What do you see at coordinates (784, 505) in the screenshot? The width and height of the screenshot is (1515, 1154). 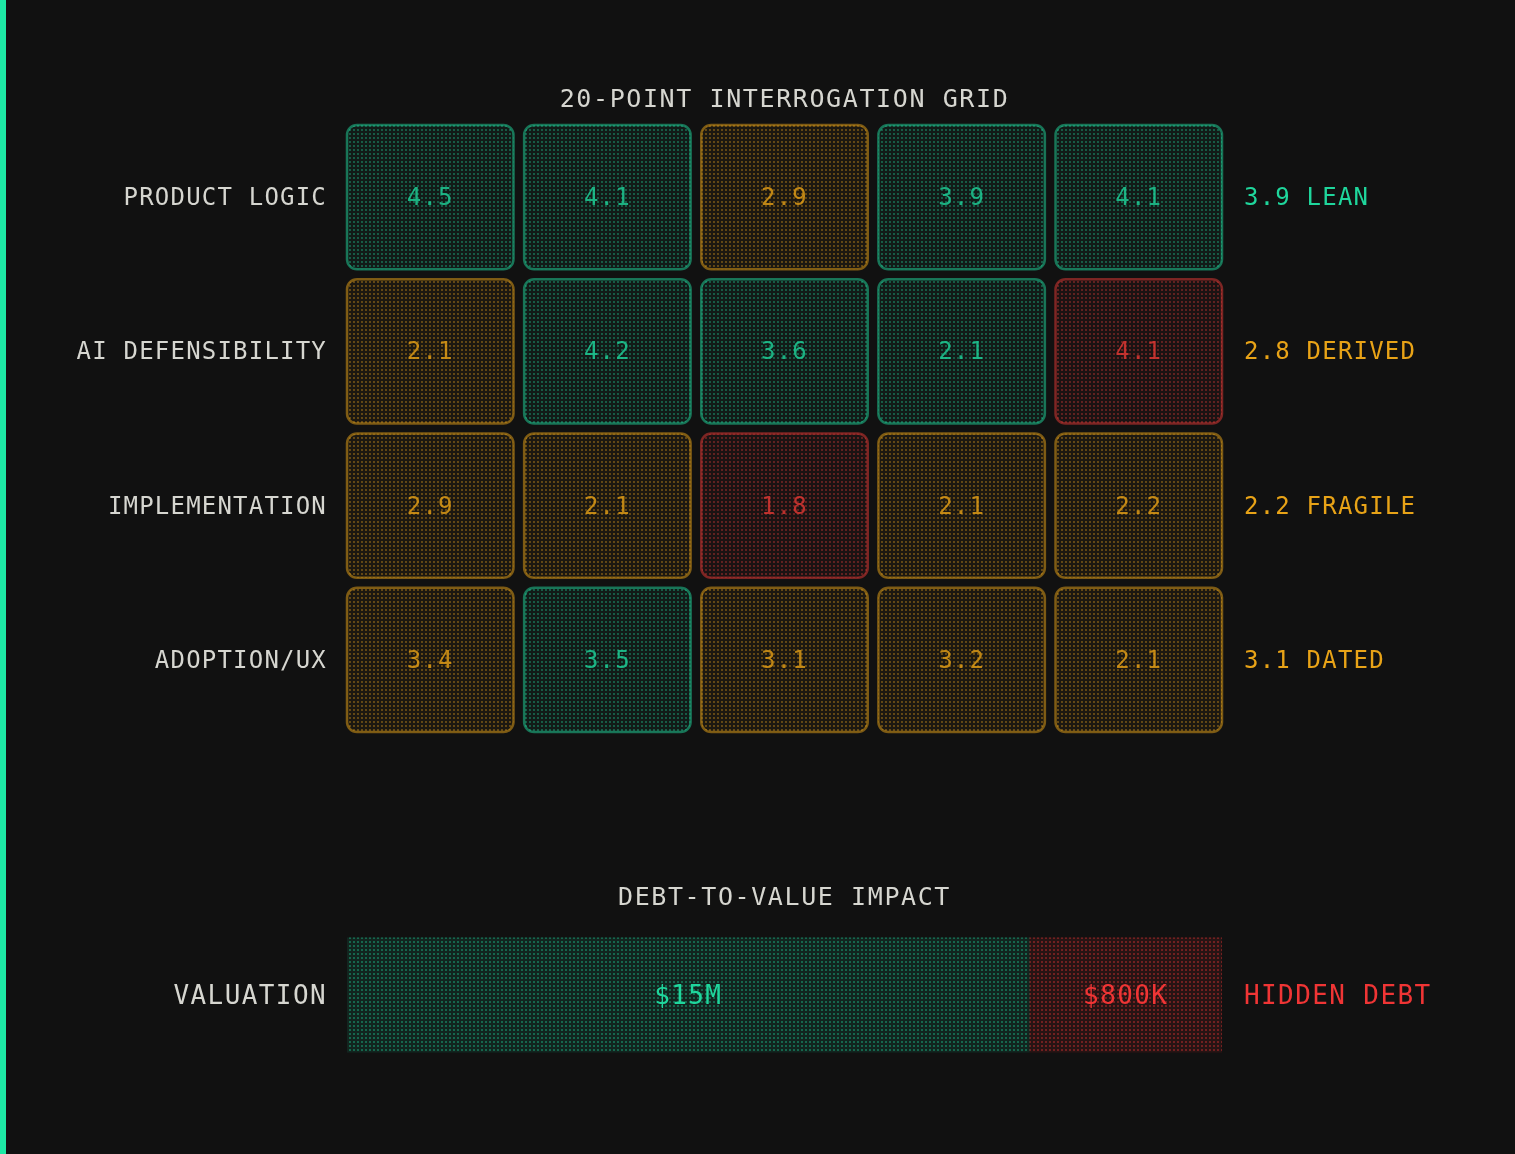 I see `data-label: 1.8` at bounding box center [784, 505].